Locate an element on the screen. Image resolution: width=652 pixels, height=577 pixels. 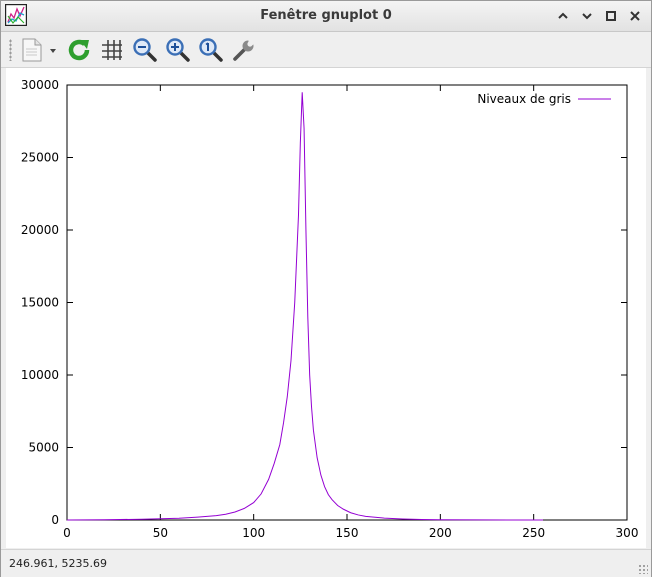
chevron-up-icon is located at coordinates (563, 15).